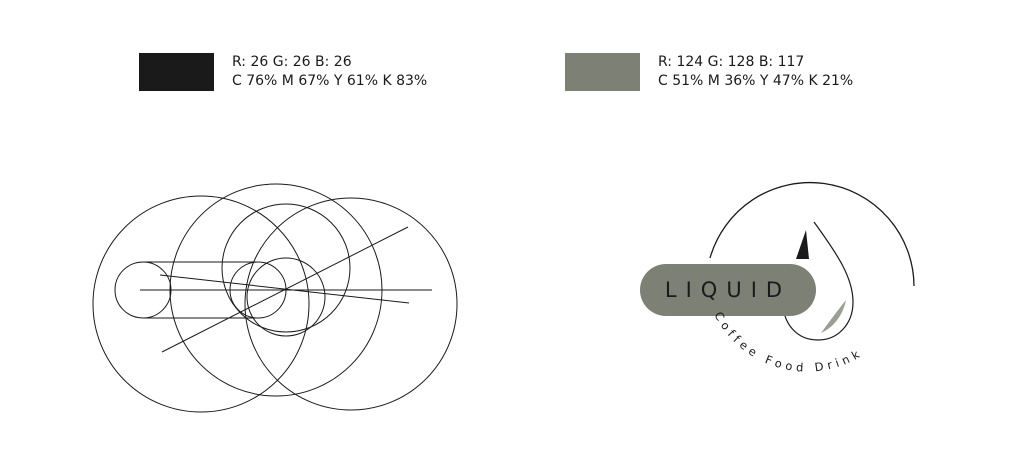  I want to click on color-swatch-dark, so click(176, 72).